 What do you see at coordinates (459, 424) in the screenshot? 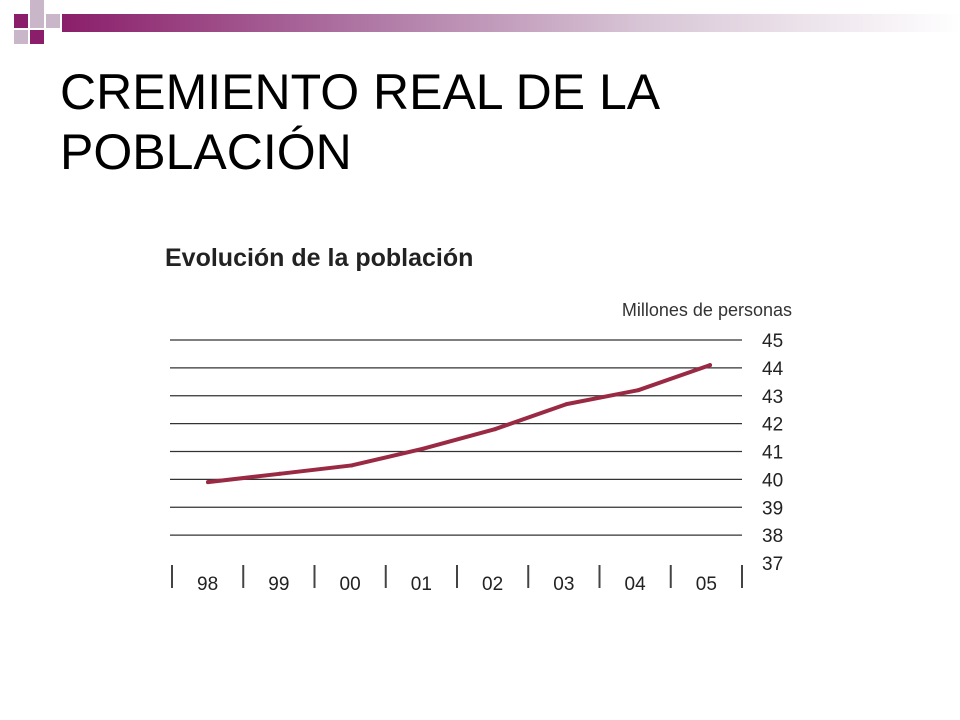
I see `population-series-line` at bounding box center [459, 424].